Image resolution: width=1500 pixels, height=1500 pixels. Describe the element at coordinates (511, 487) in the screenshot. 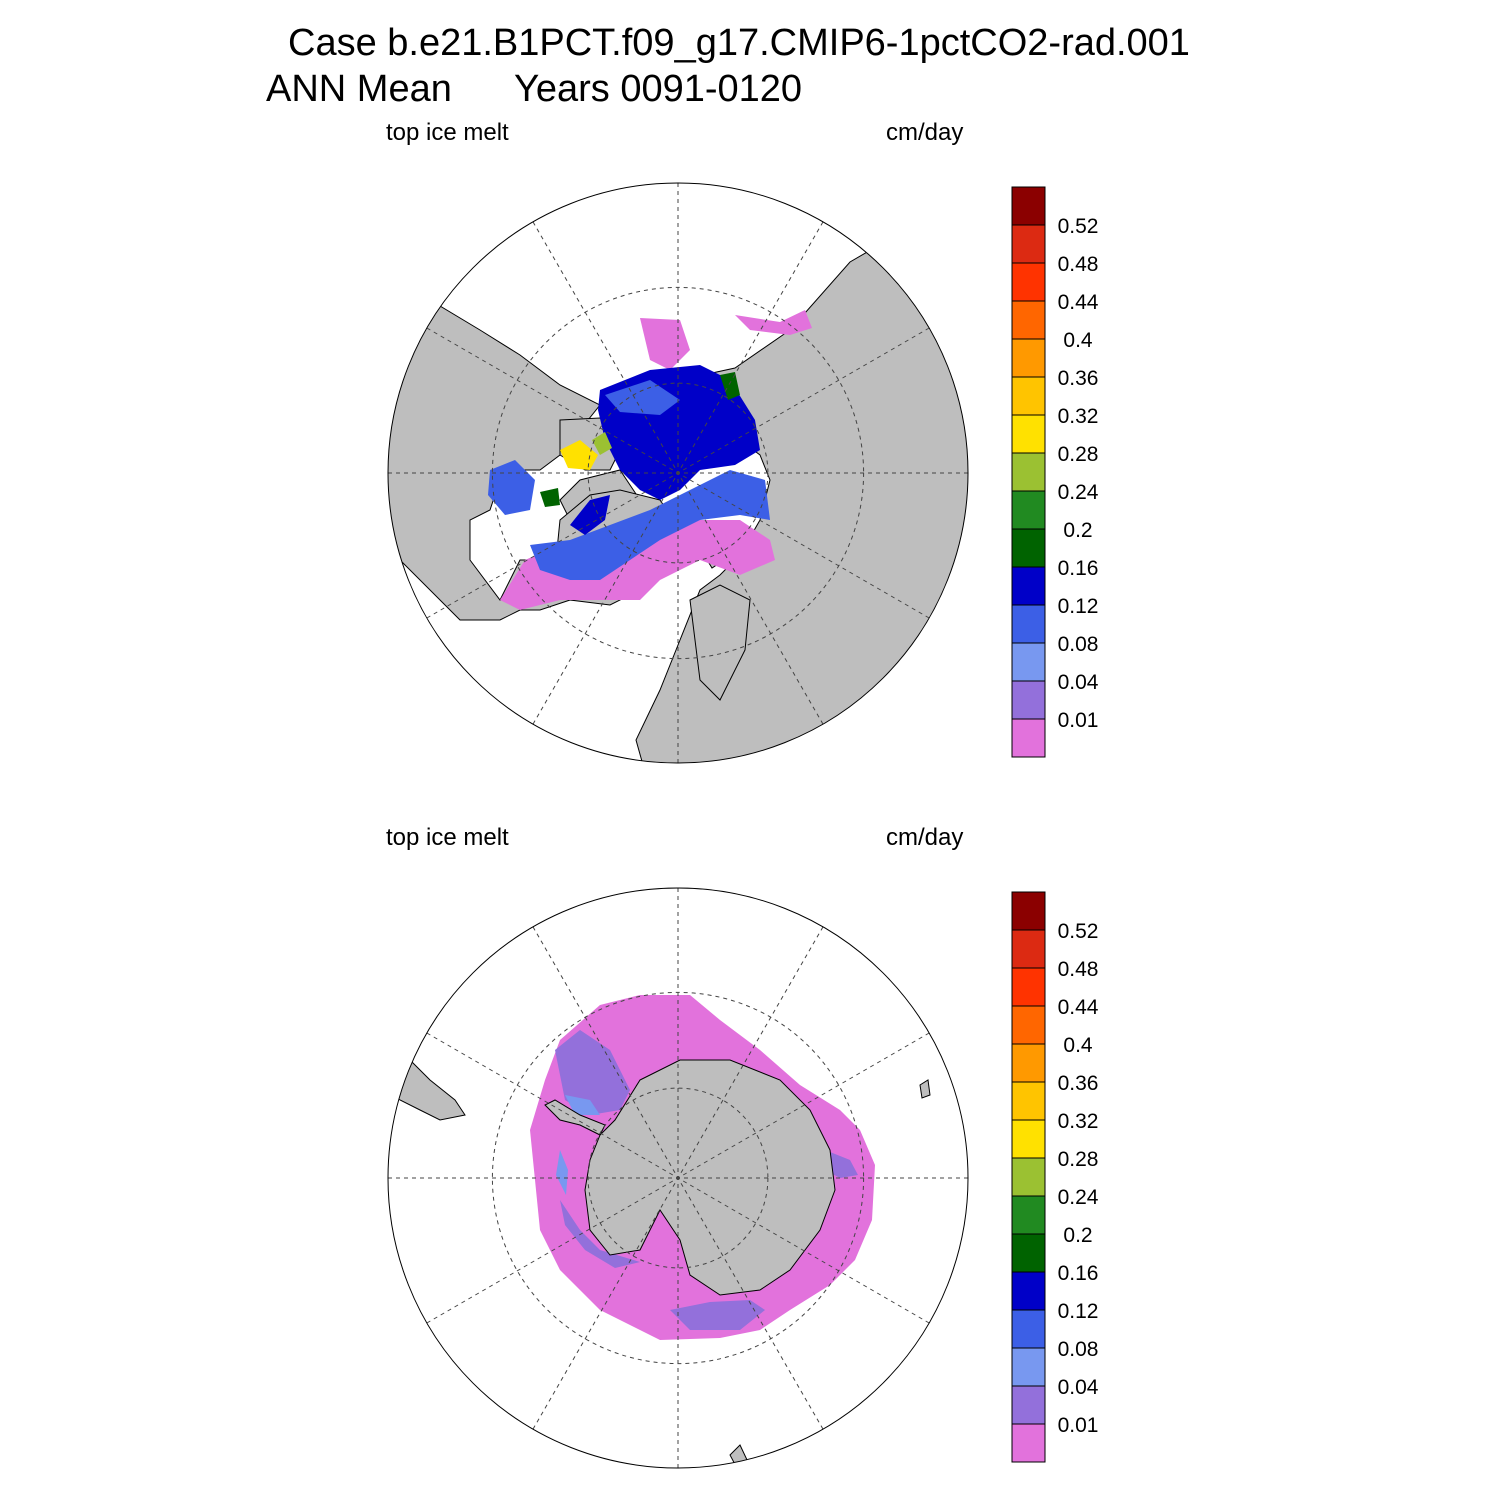

I see `north-ice-hudson-bay` at that location.